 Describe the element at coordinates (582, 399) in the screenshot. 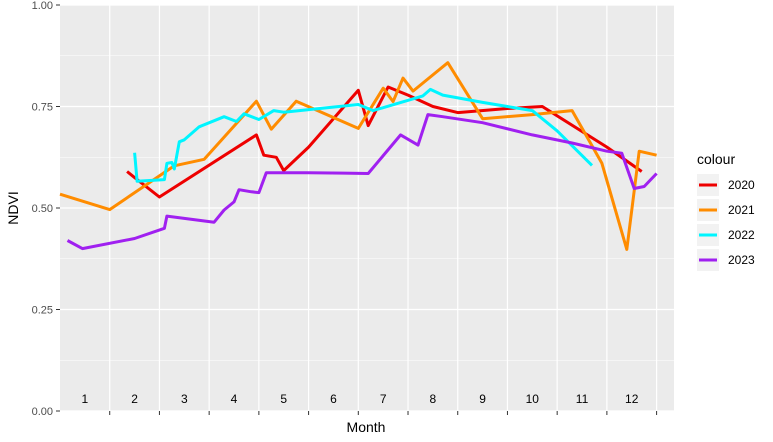

I see `month-label: 11` at that location.